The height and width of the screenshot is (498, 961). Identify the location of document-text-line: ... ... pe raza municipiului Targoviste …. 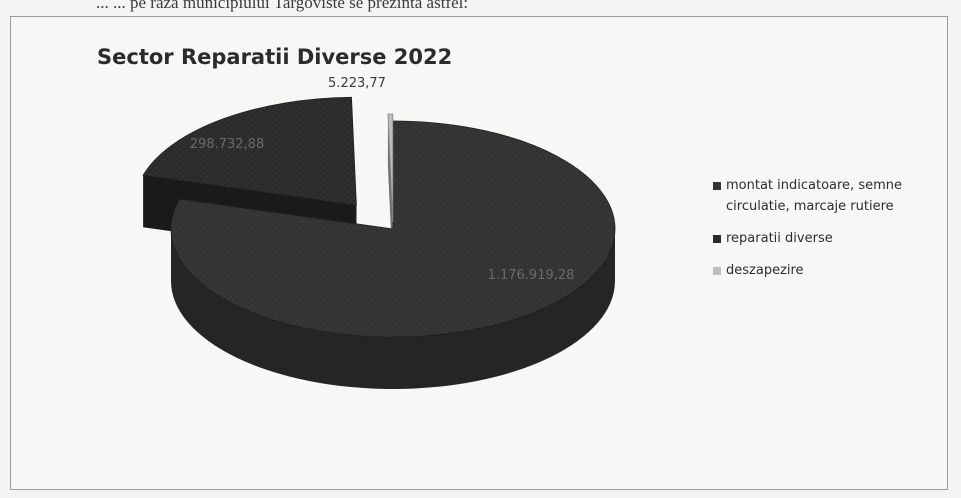
(282, 6).